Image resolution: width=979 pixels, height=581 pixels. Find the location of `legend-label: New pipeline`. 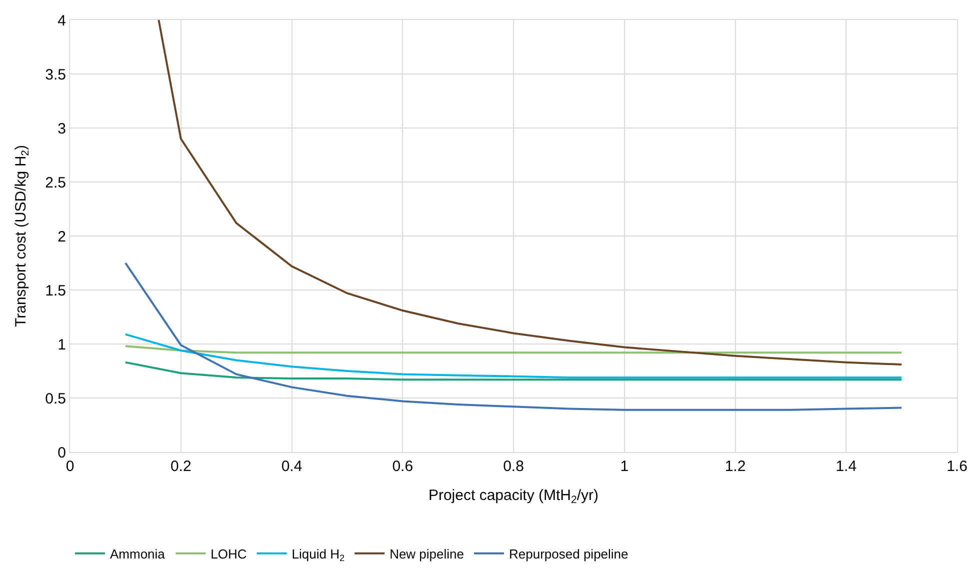

legend-label: New pipeline is located at coordinates (427, 554).